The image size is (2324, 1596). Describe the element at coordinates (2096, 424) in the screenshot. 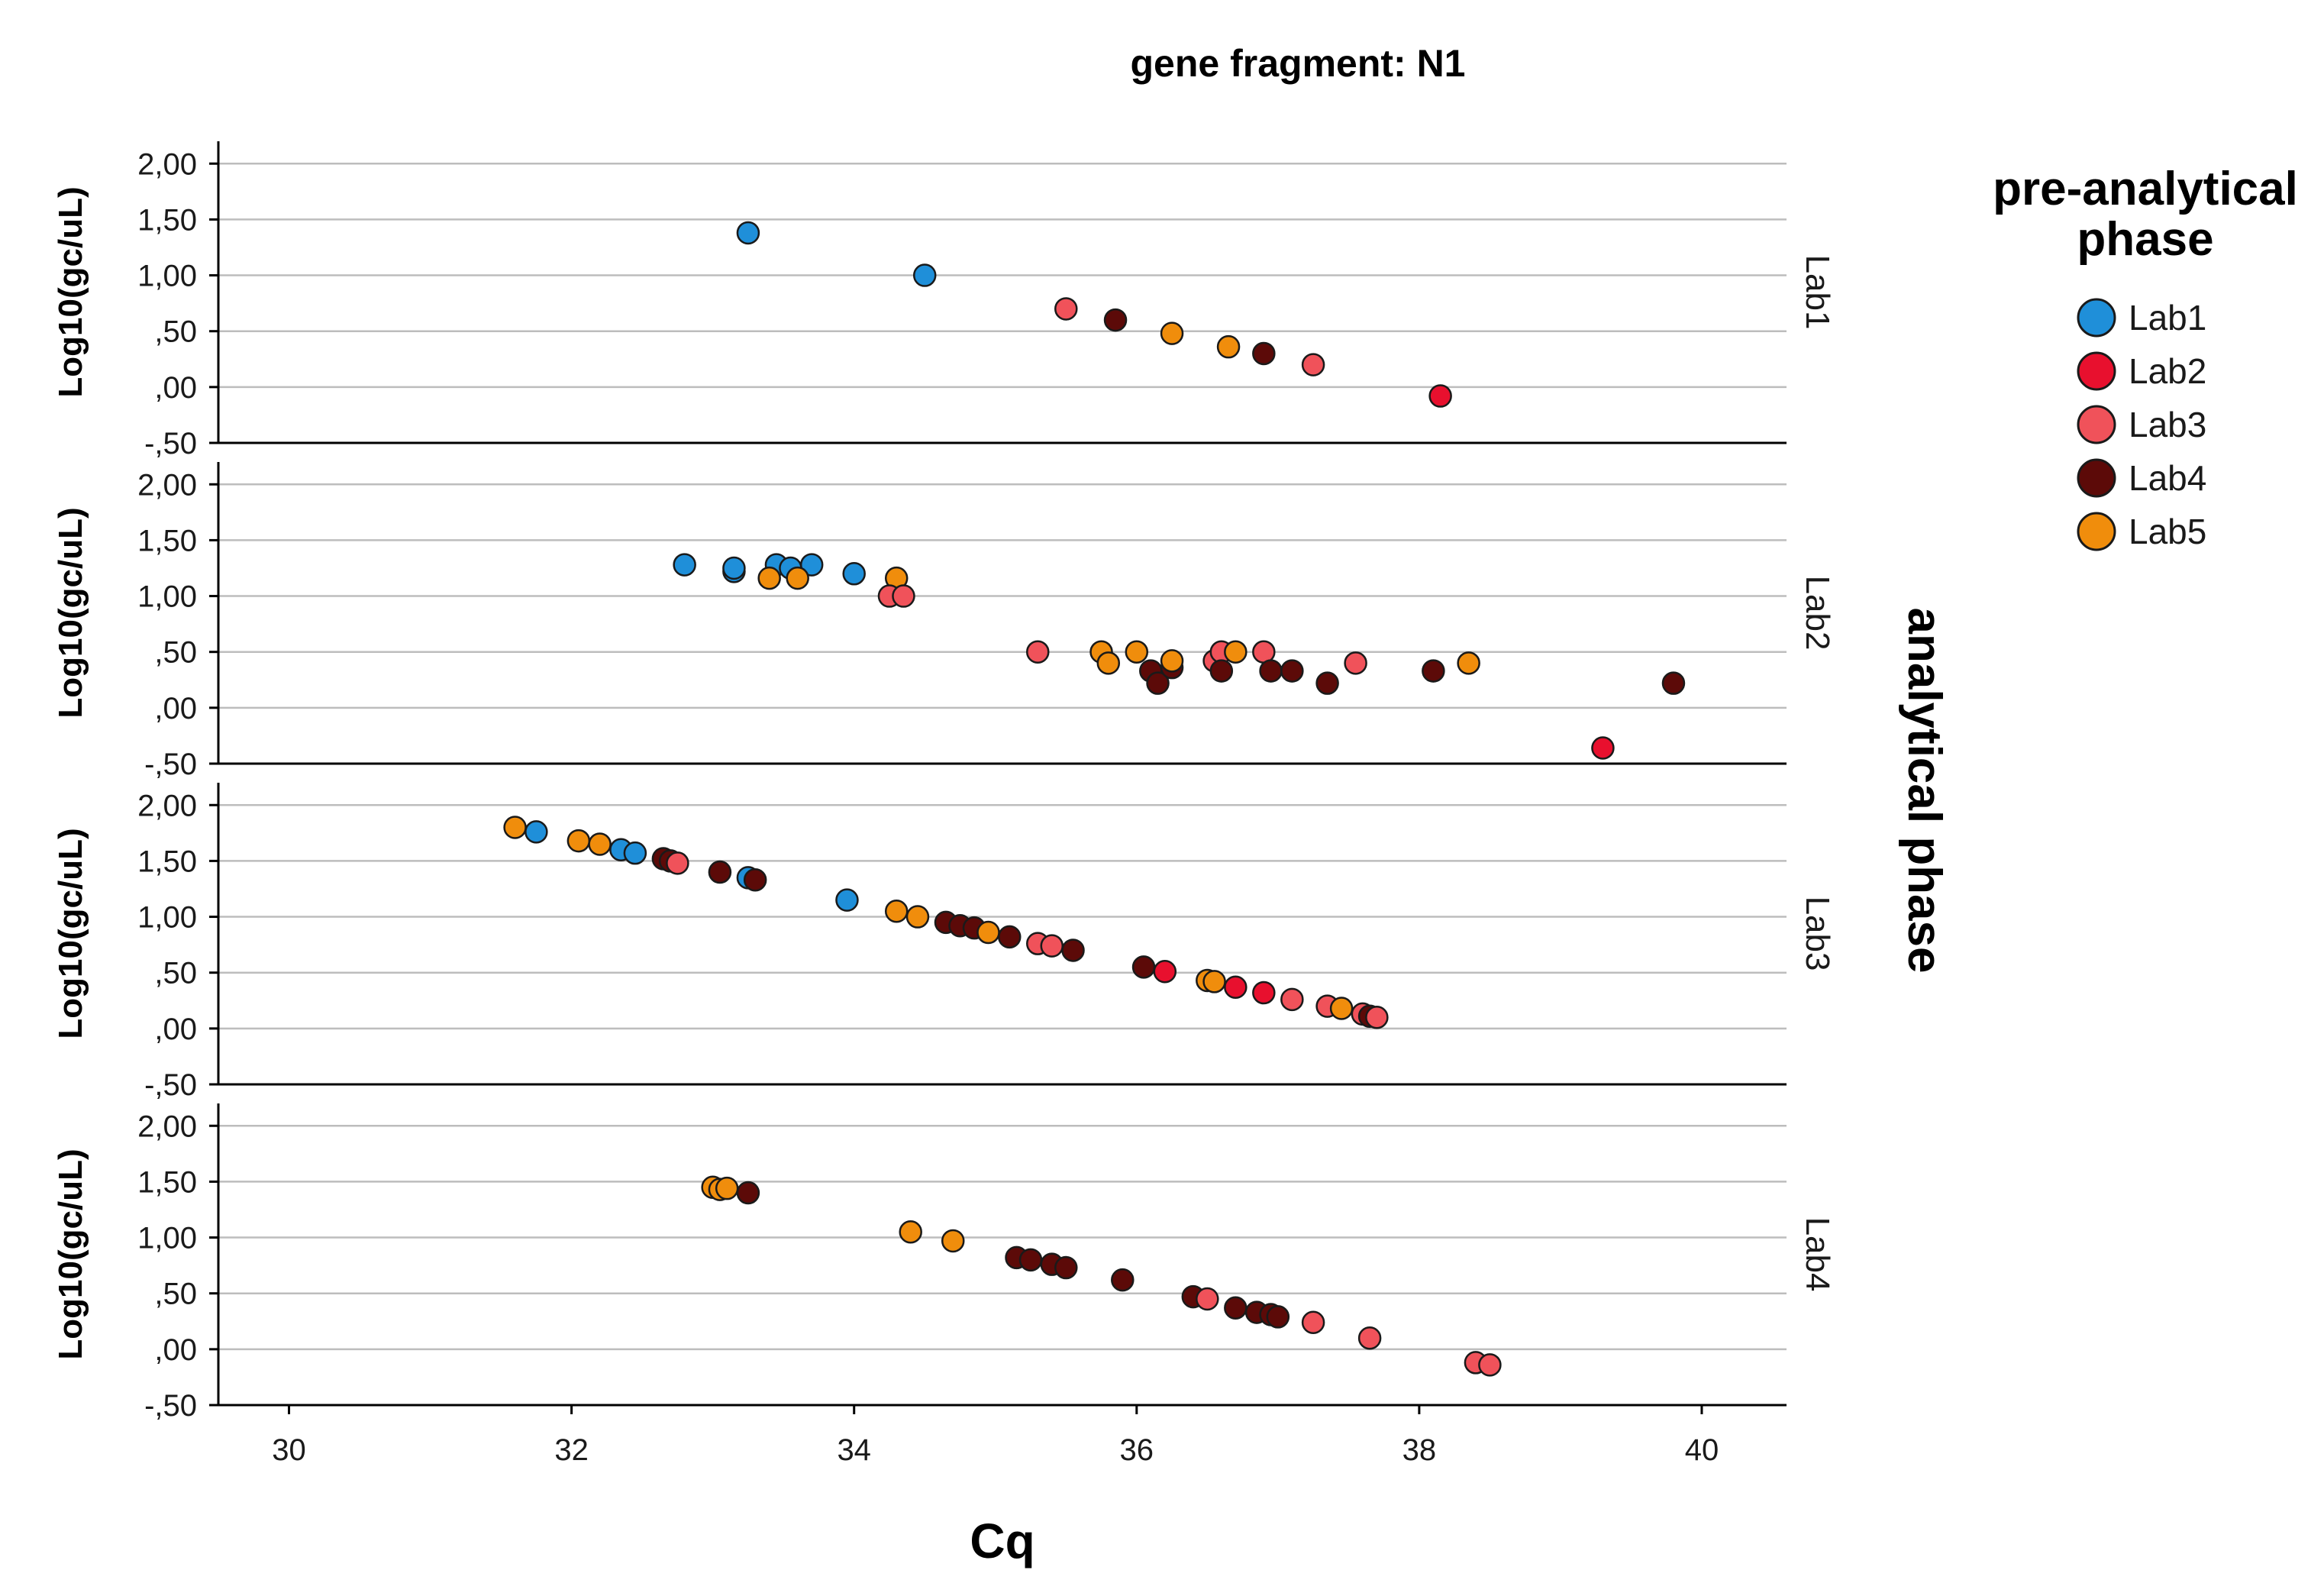

I see `legend-marker-lab3` at that location.